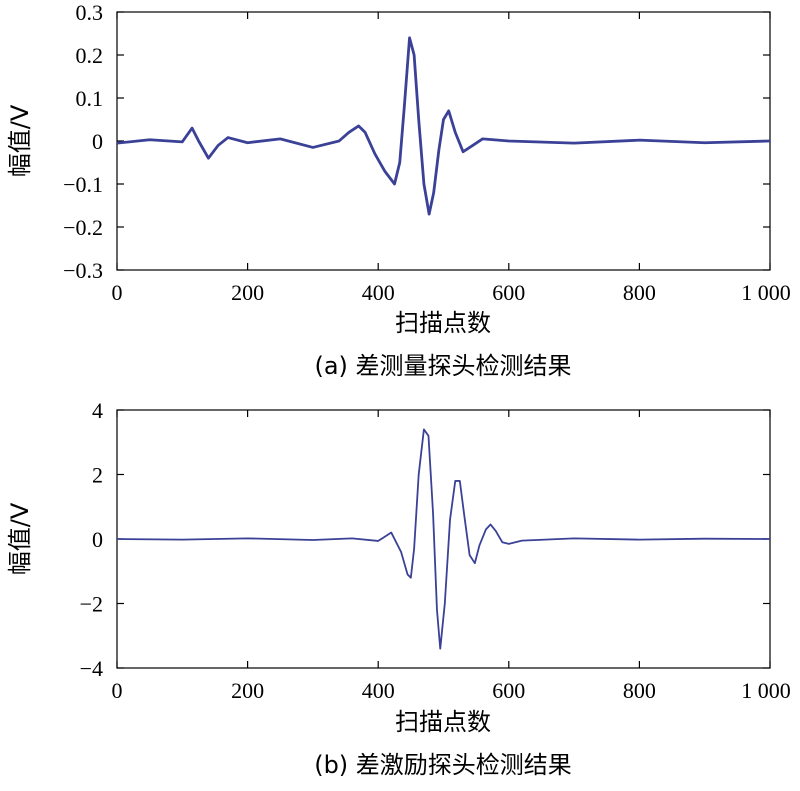 The height and width of the screenshot is (791, 800). What do you see at coordinates (766, 292) in the screenshot?
I see `x-tick-label-a: 1 000` at bounding box center [766, 292].